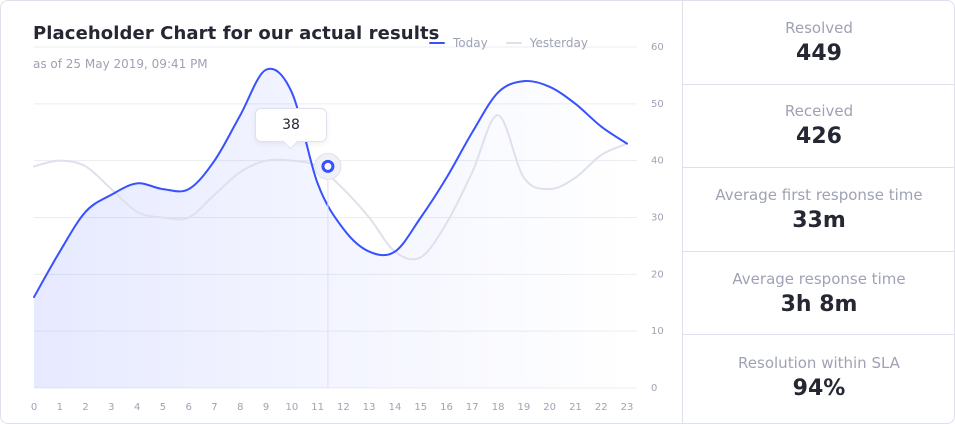 The height and width of the screenshot is (424, 955). What do you see at coordinates (657, 331) in the screenshot?
I see `y-tick-label: 10` at bounding box center [657, 331].